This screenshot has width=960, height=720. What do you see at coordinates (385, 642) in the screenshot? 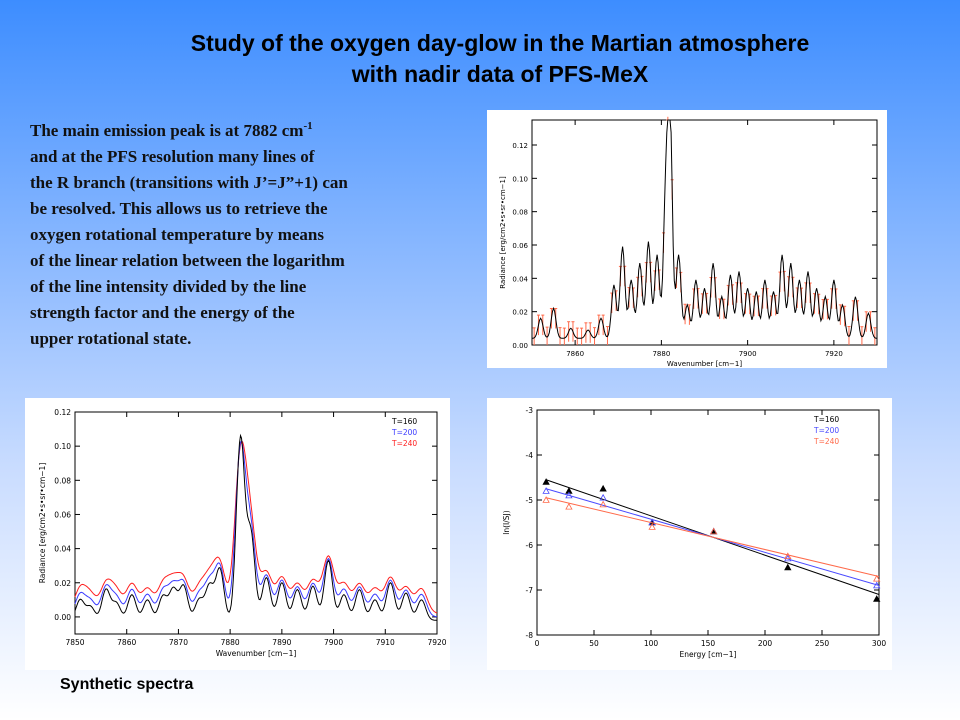
I see `x-tick-label: 7910` at bounding box center [385, 642].